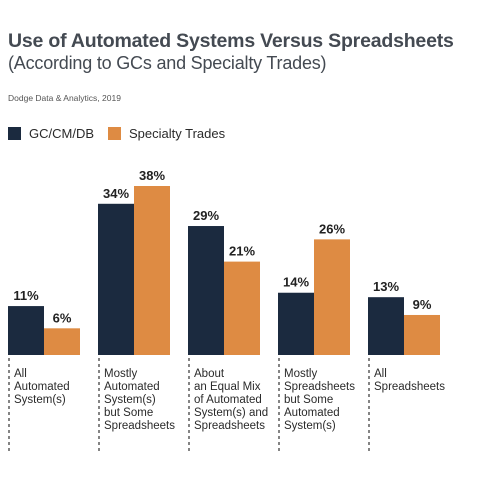 This screenshot has width=500, height=500. I want to click on legend-item-specialty: Specialty Trades, so click(166, 133).